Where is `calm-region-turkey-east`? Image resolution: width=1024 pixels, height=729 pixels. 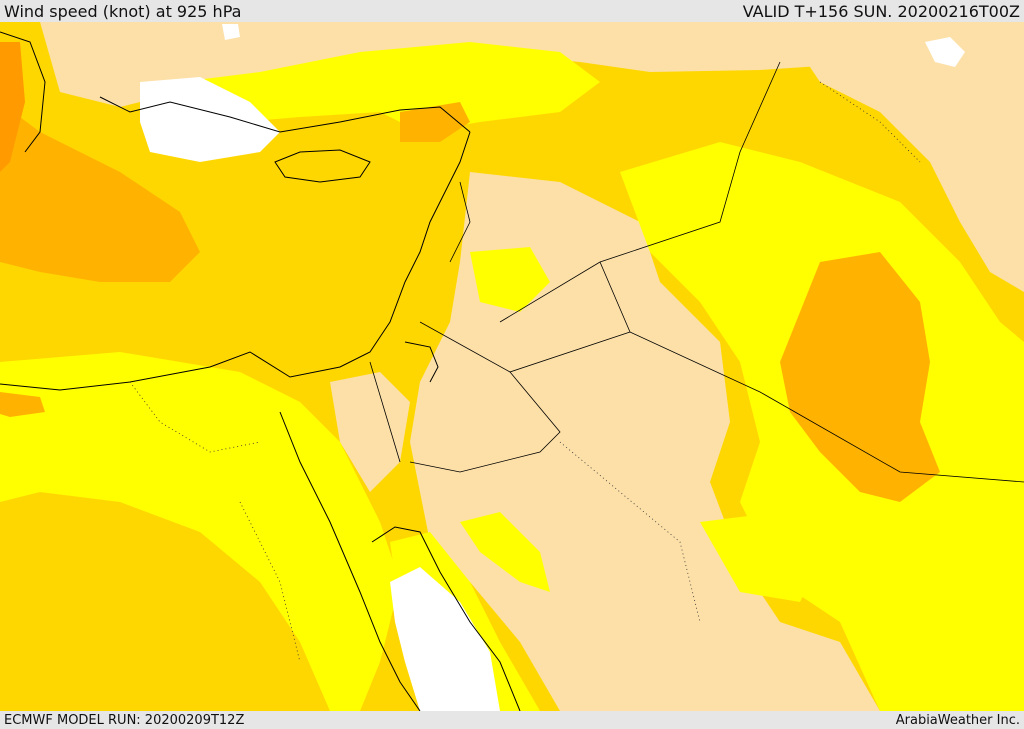 calm-region-turkey-east is located at coordinates (912, 167).